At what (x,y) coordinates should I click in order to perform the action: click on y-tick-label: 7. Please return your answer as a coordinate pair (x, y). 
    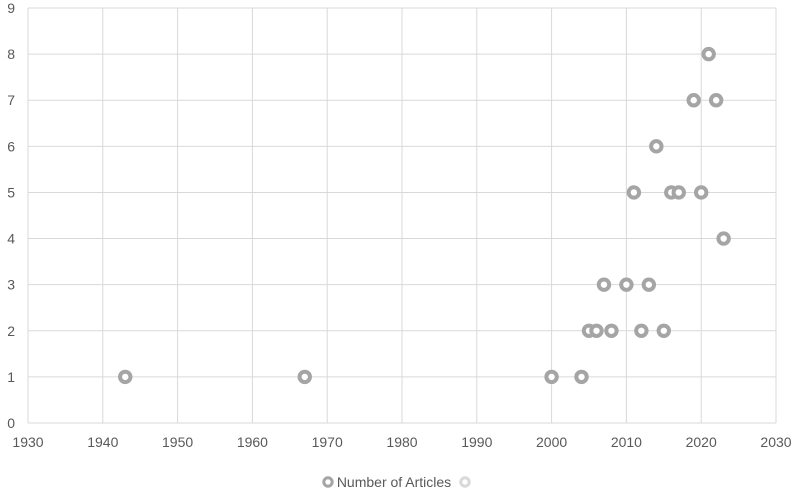
    Looking at the image, I should click on (11, 100).